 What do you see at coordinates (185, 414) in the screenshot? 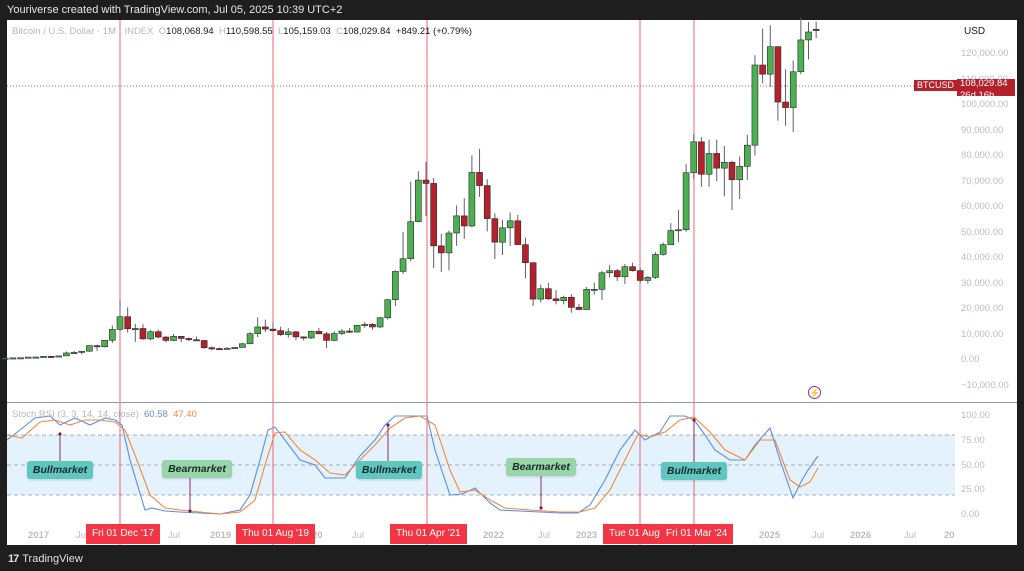
I see `stoch-d-value: 47.40` at bounding box center [185, 414].